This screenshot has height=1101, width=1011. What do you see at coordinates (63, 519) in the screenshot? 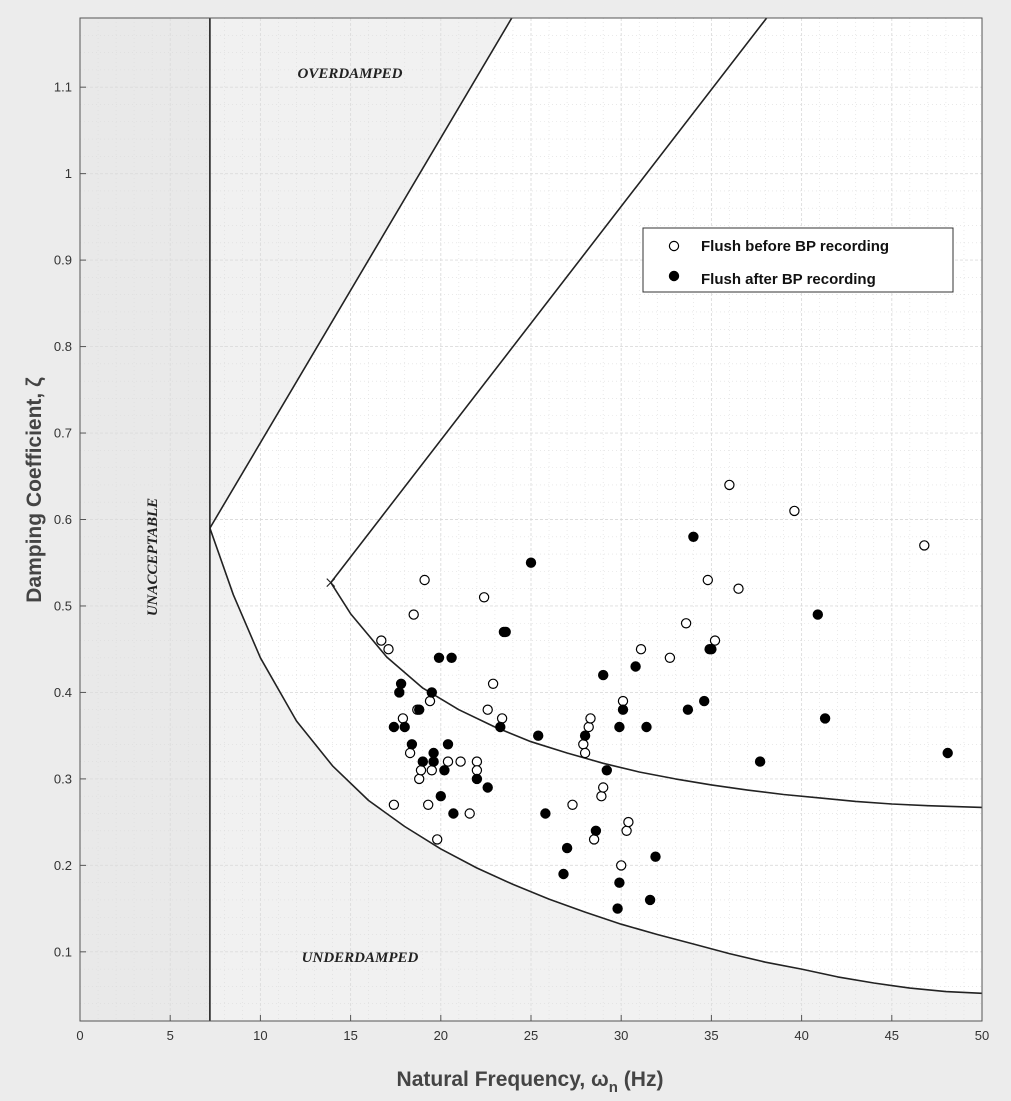
I see `y-tick-label: 0.6` at bounding box center [63, 519].